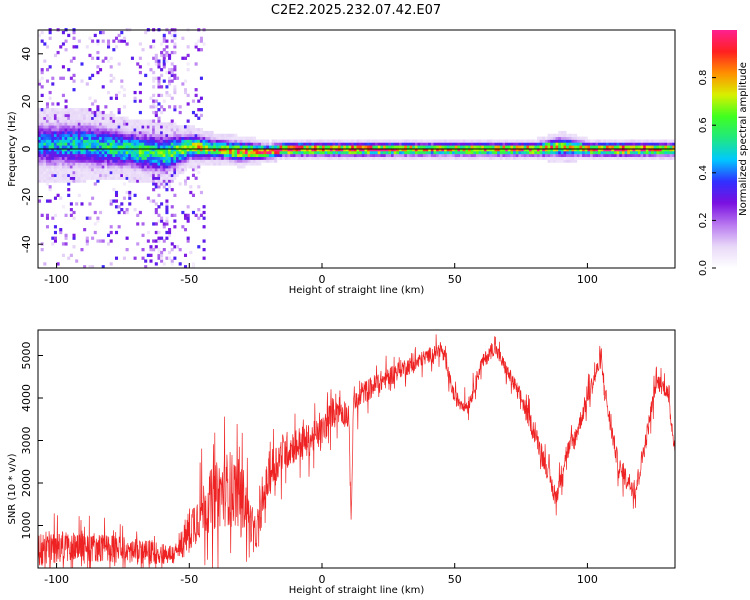 Image resolution: width=750 pixels, height=600 pixels. I want to click on colorbar-tick-label: 0.2, so click(703, 220).